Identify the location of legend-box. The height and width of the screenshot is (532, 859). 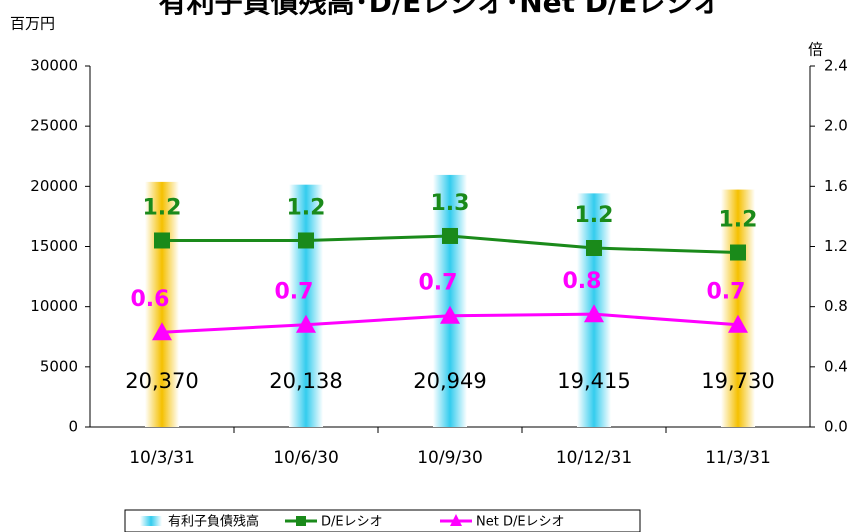
(382, 520).